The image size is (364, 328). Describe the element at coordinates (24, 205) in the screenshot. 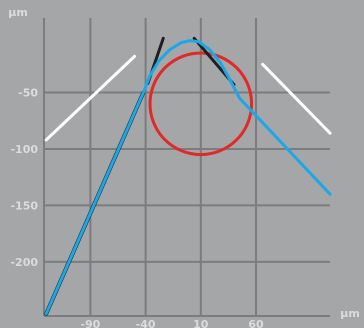

I see `y-tick-label: -150` at that location.